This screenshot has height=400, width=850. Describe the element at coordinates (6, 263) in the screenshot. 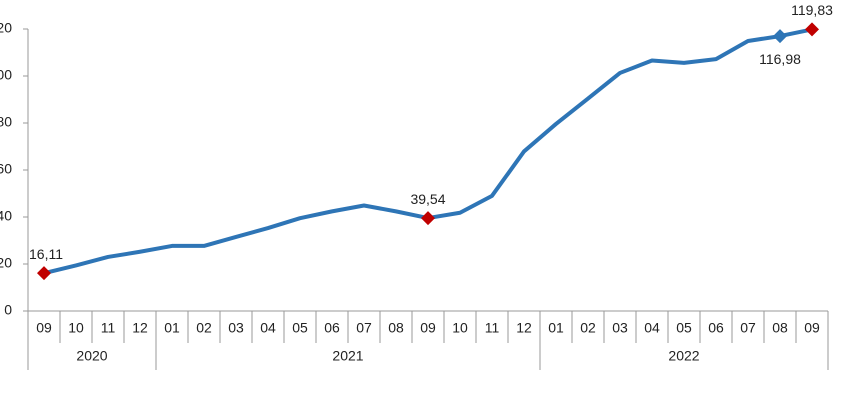

I see `y-tick-label: 20` at that location.